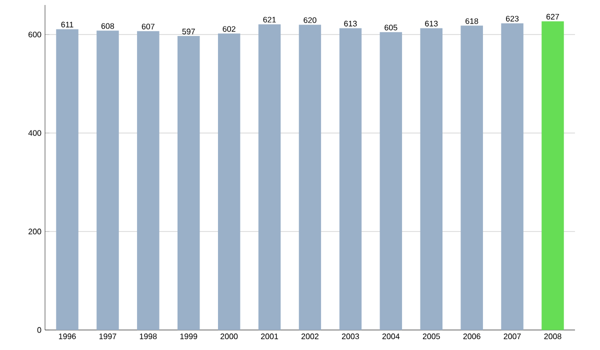 Image resolution: width=600 pixels, height=350 pixels. What do you see at coordinates (472, 21) in the screenshot?
I see `data-label: 618` at bounding box center [472, 21].